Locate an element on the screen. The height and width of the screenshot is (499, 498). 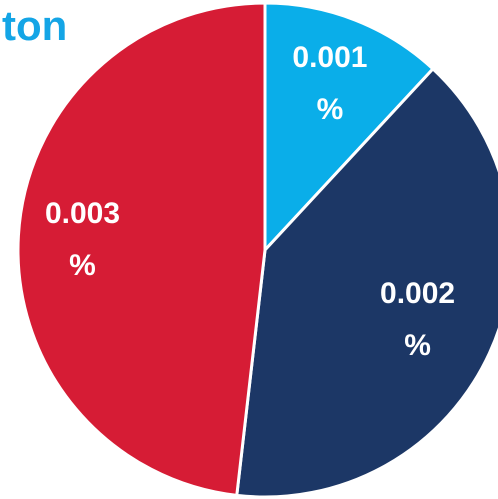
data-label: 0.003 % is located at coordinates (82, 239).